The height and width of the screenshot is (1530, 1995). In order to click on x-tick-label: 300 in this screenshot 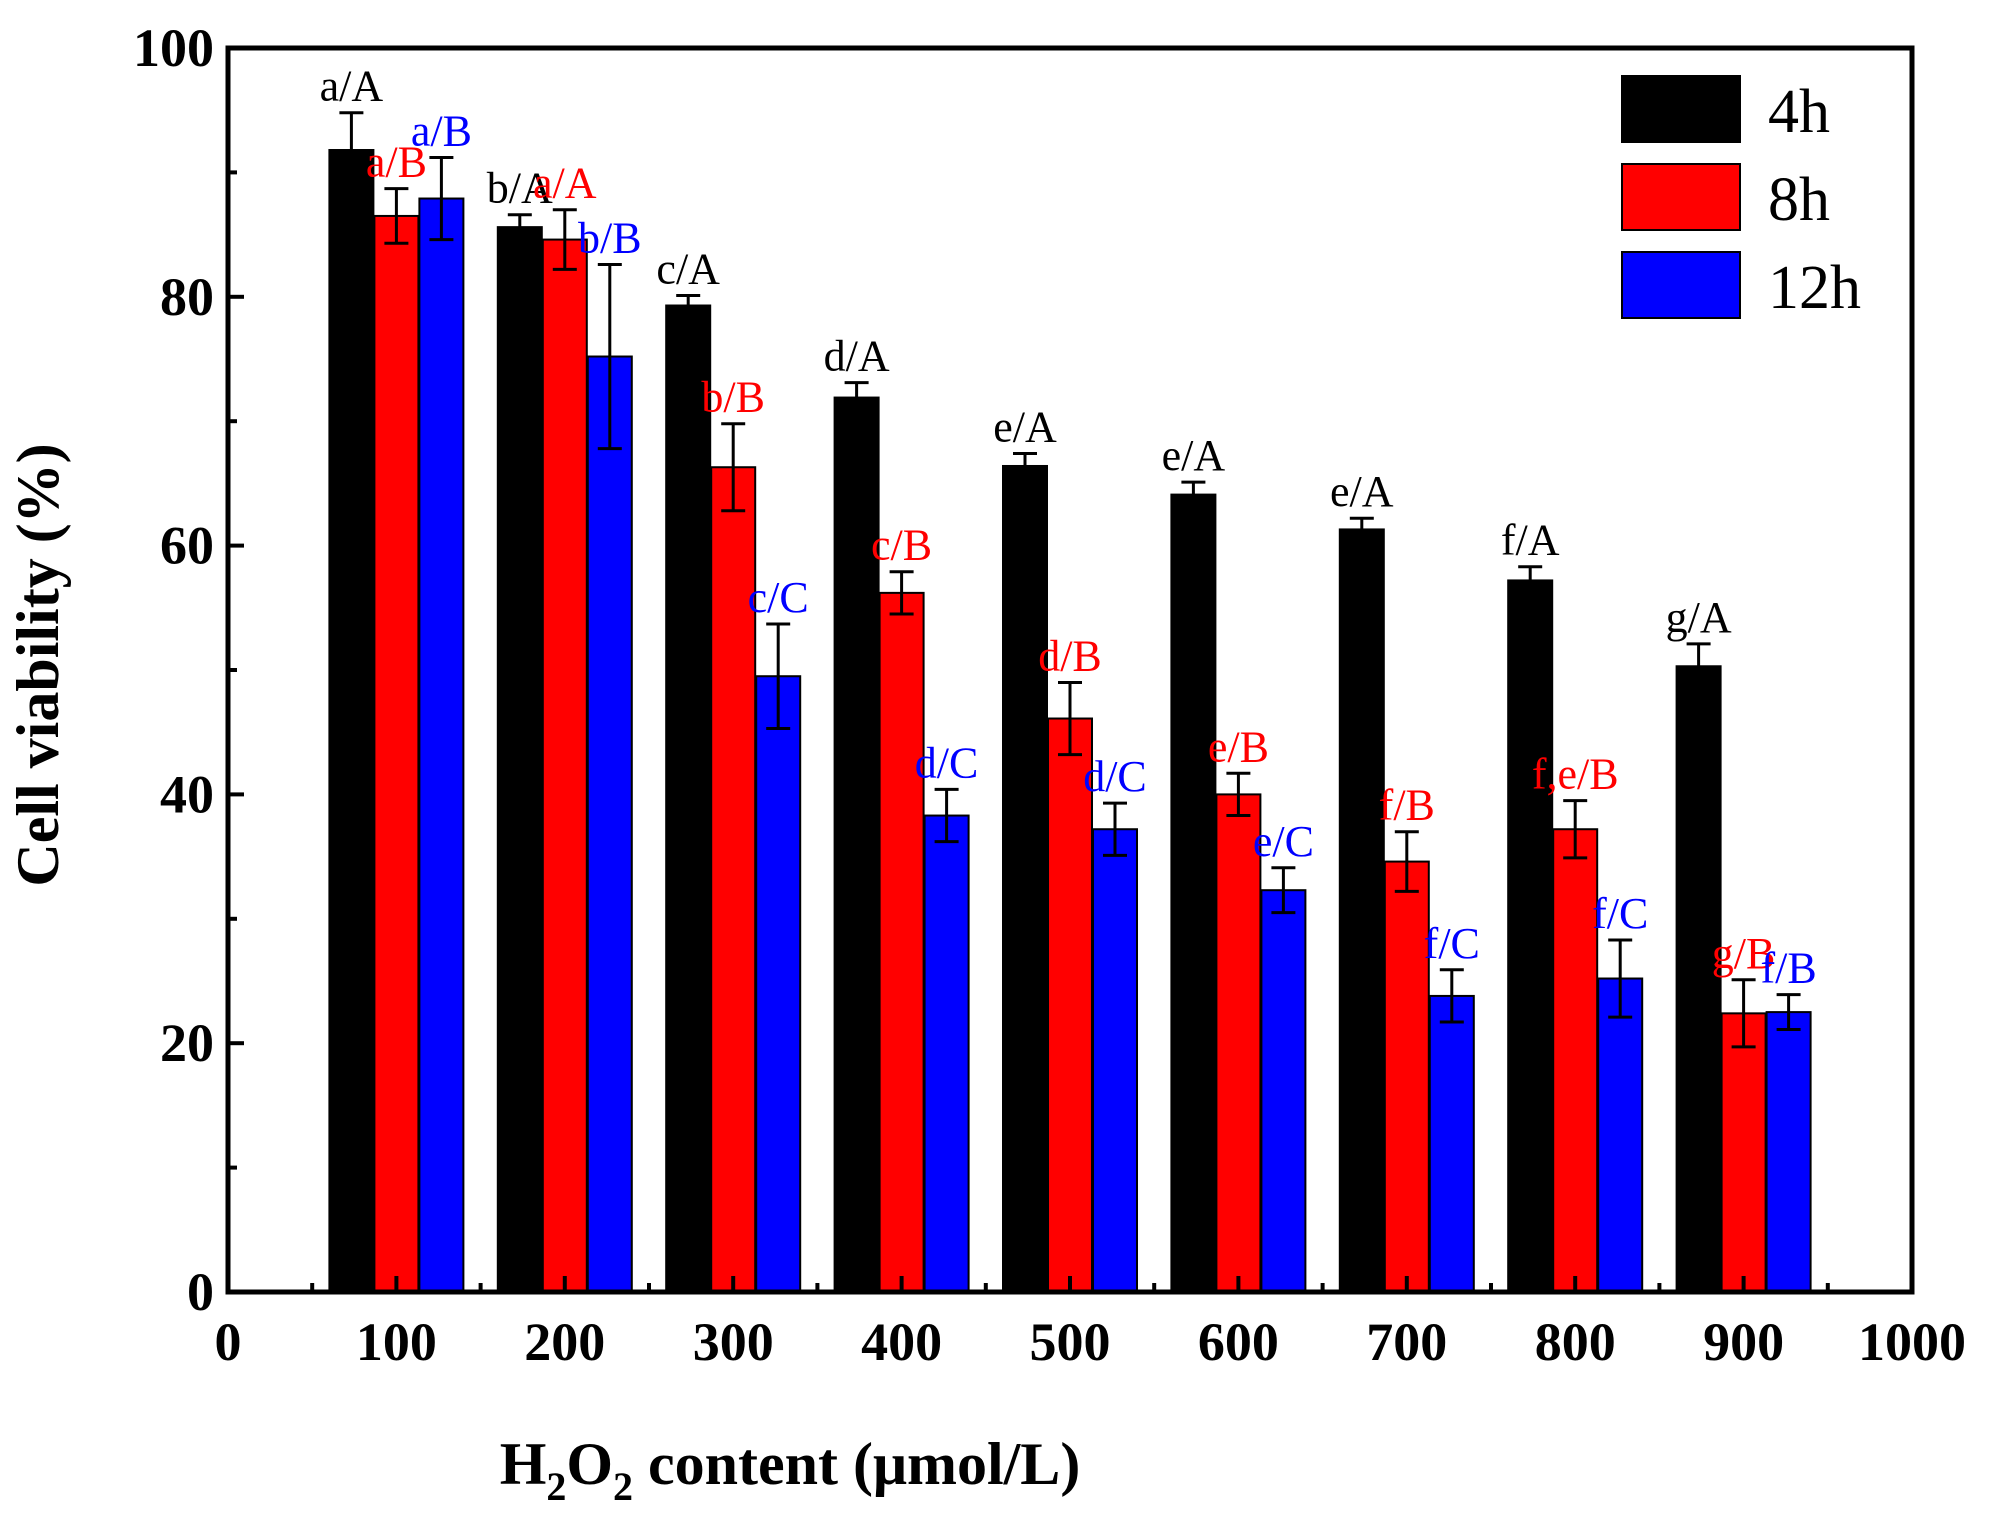, I will do `click(733, 1342)`.